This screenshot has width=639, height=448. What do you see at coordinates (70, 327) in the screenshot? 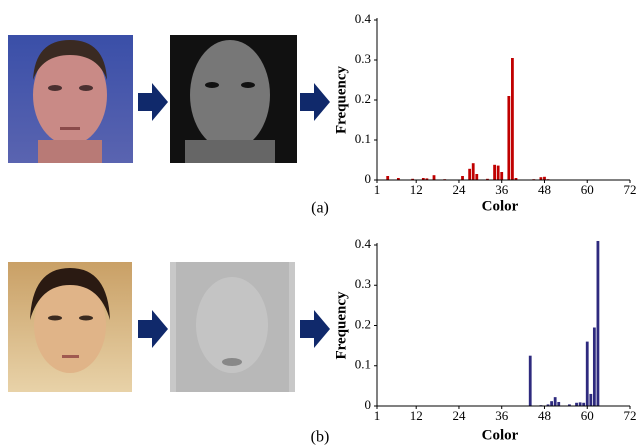
I see `face-photo-b` at bounding box center [70, 327].